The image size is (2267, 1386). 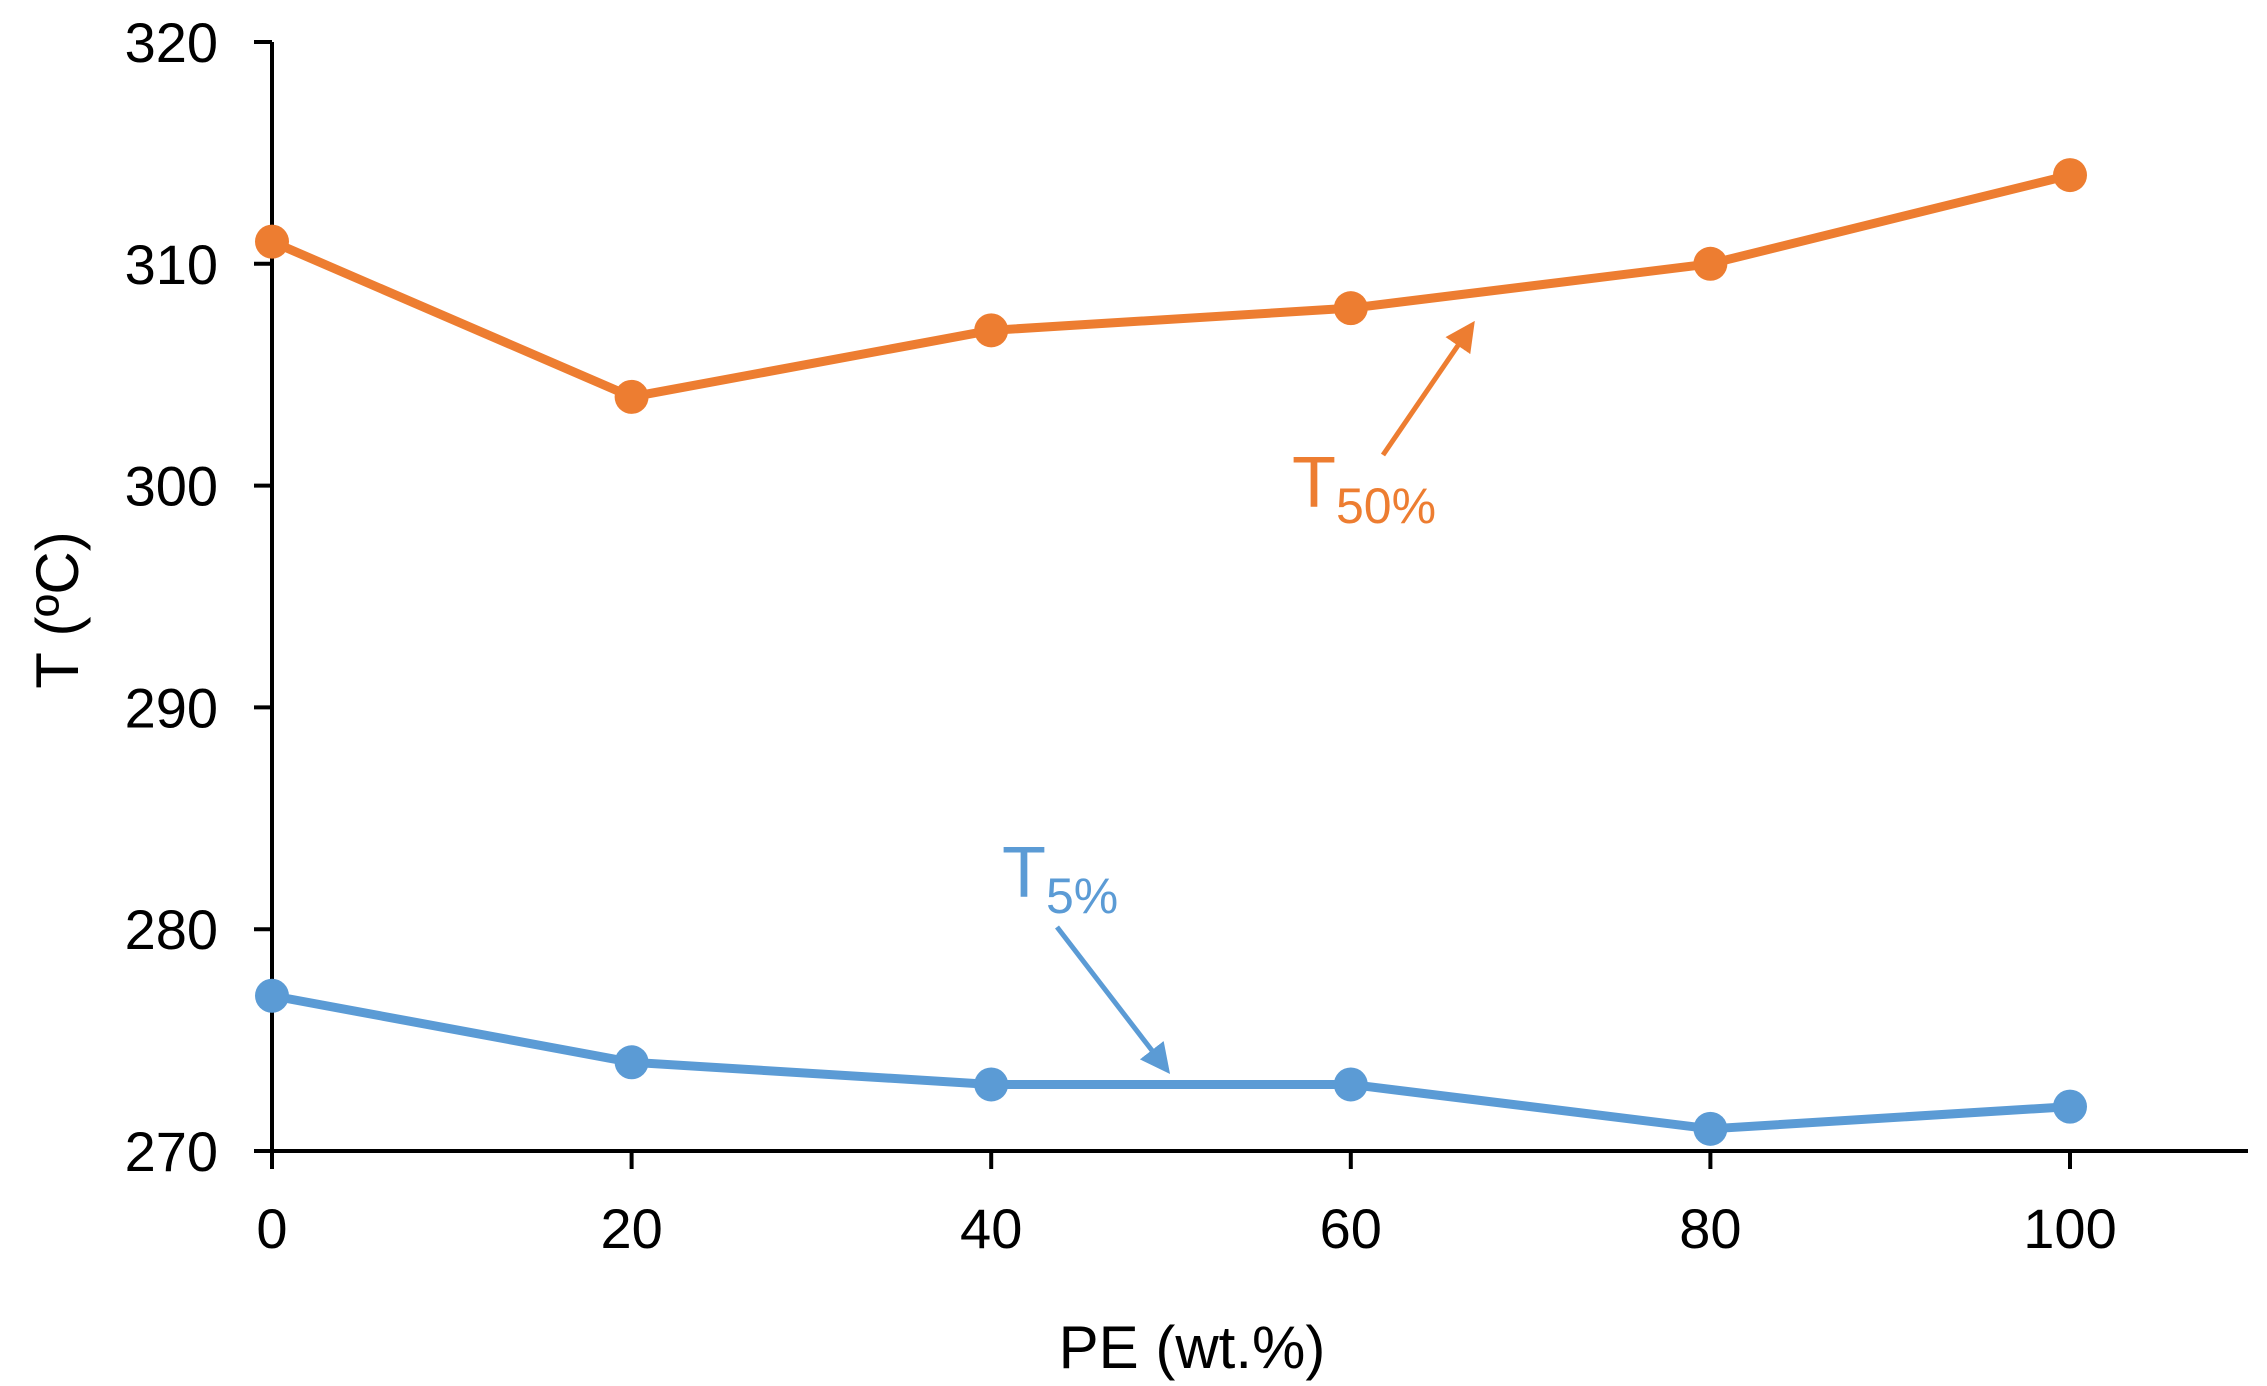 I want to click on y-tick-label: 300, so click(x=171, y=486).